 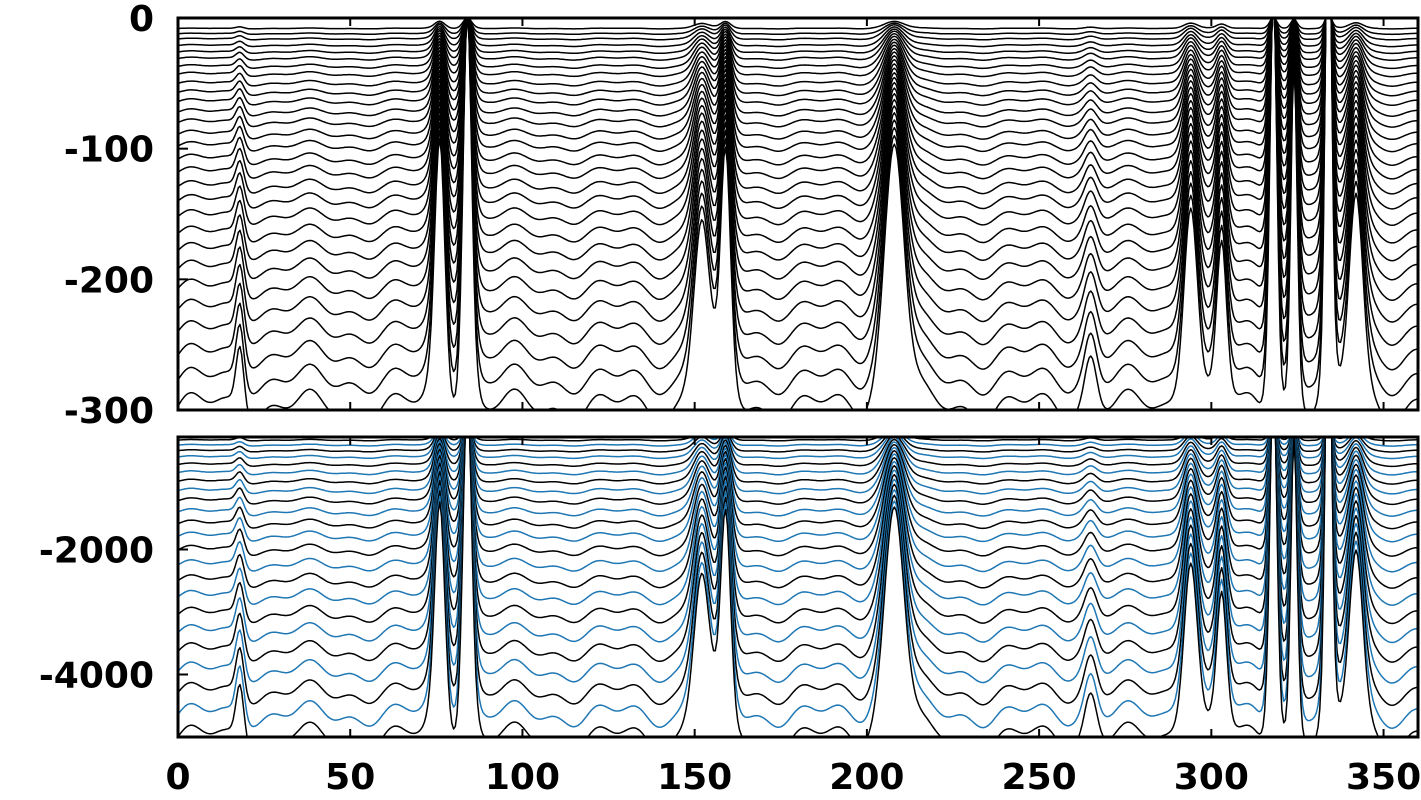 I want to click on y-tick-label: 0, so click(x=141, y=20).